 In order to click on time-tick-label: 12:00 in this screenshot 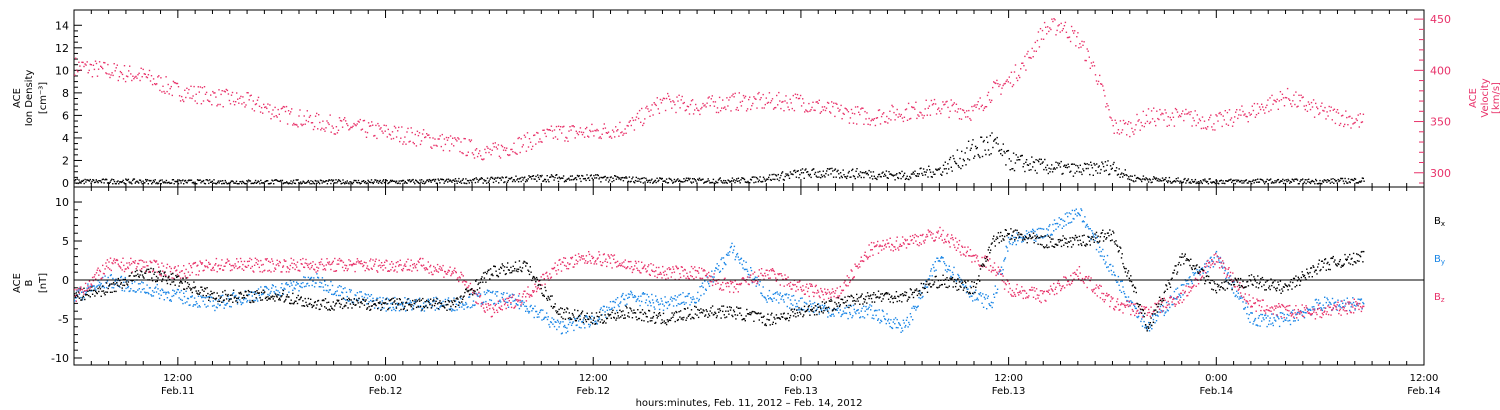, I will do `click(1008, 378)`.